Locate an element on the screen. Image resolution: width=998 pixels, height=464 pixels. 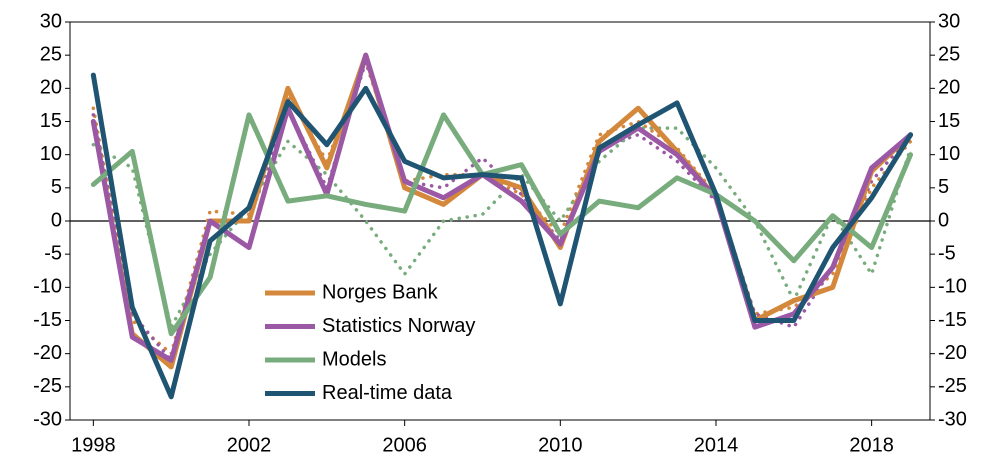
x-tick-label: 1998 is located at coordinates (93, 445).